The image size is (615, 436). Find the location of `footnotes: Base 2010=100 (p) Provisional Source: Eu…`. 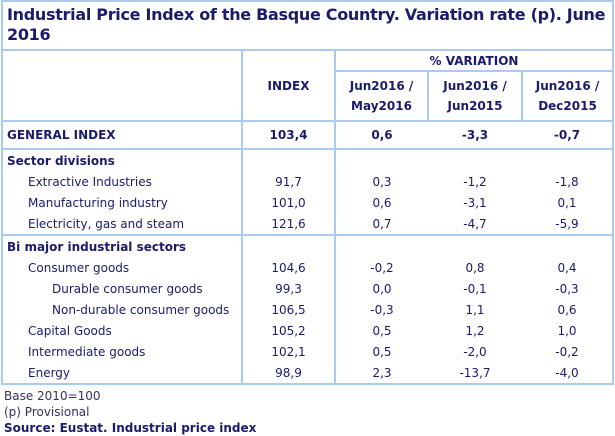

footnotes: Base 2010=100 (p) Provisional Source: Eu… is located at coordinates (308, 410).